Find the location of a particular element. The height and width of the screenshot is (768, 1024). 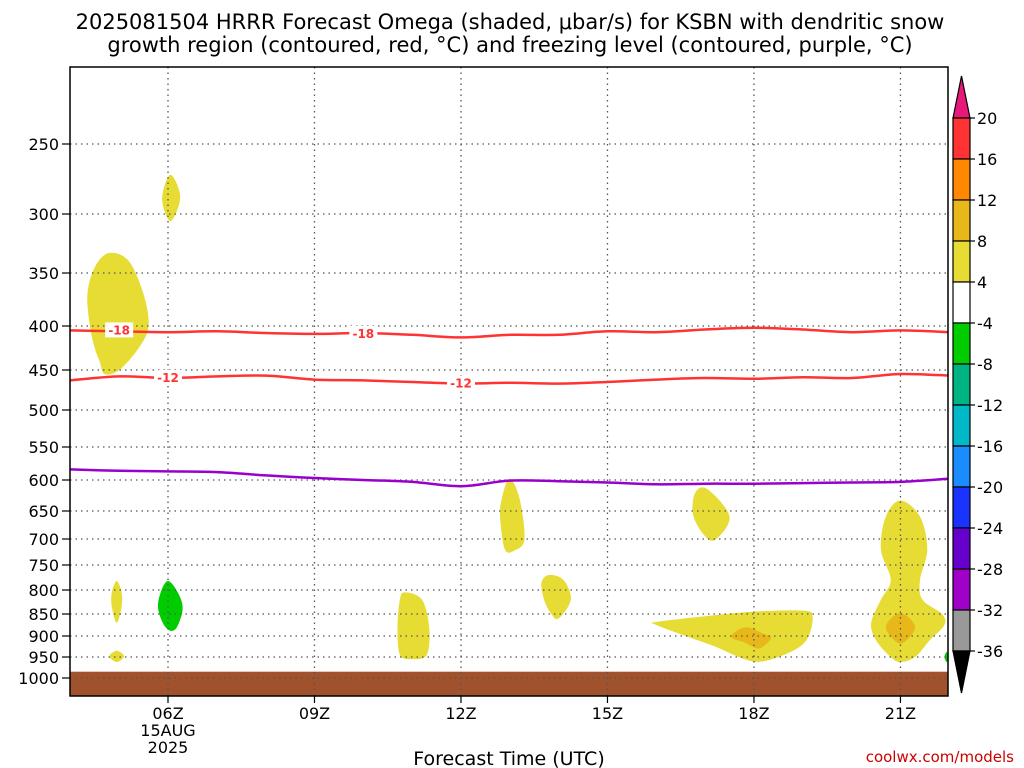

x-tick-year: 2025 is located at coordinates (168, 747).